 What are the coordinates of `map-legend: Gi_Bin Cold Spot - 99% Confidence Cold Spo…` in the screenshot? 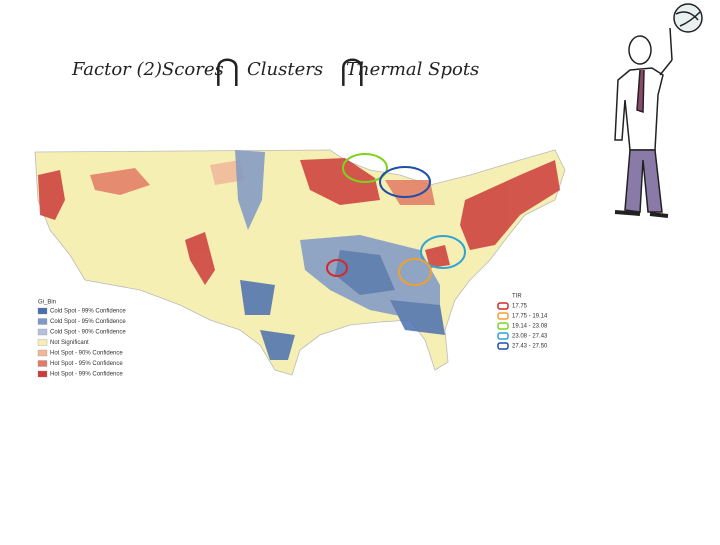 It's located at (81, 339).